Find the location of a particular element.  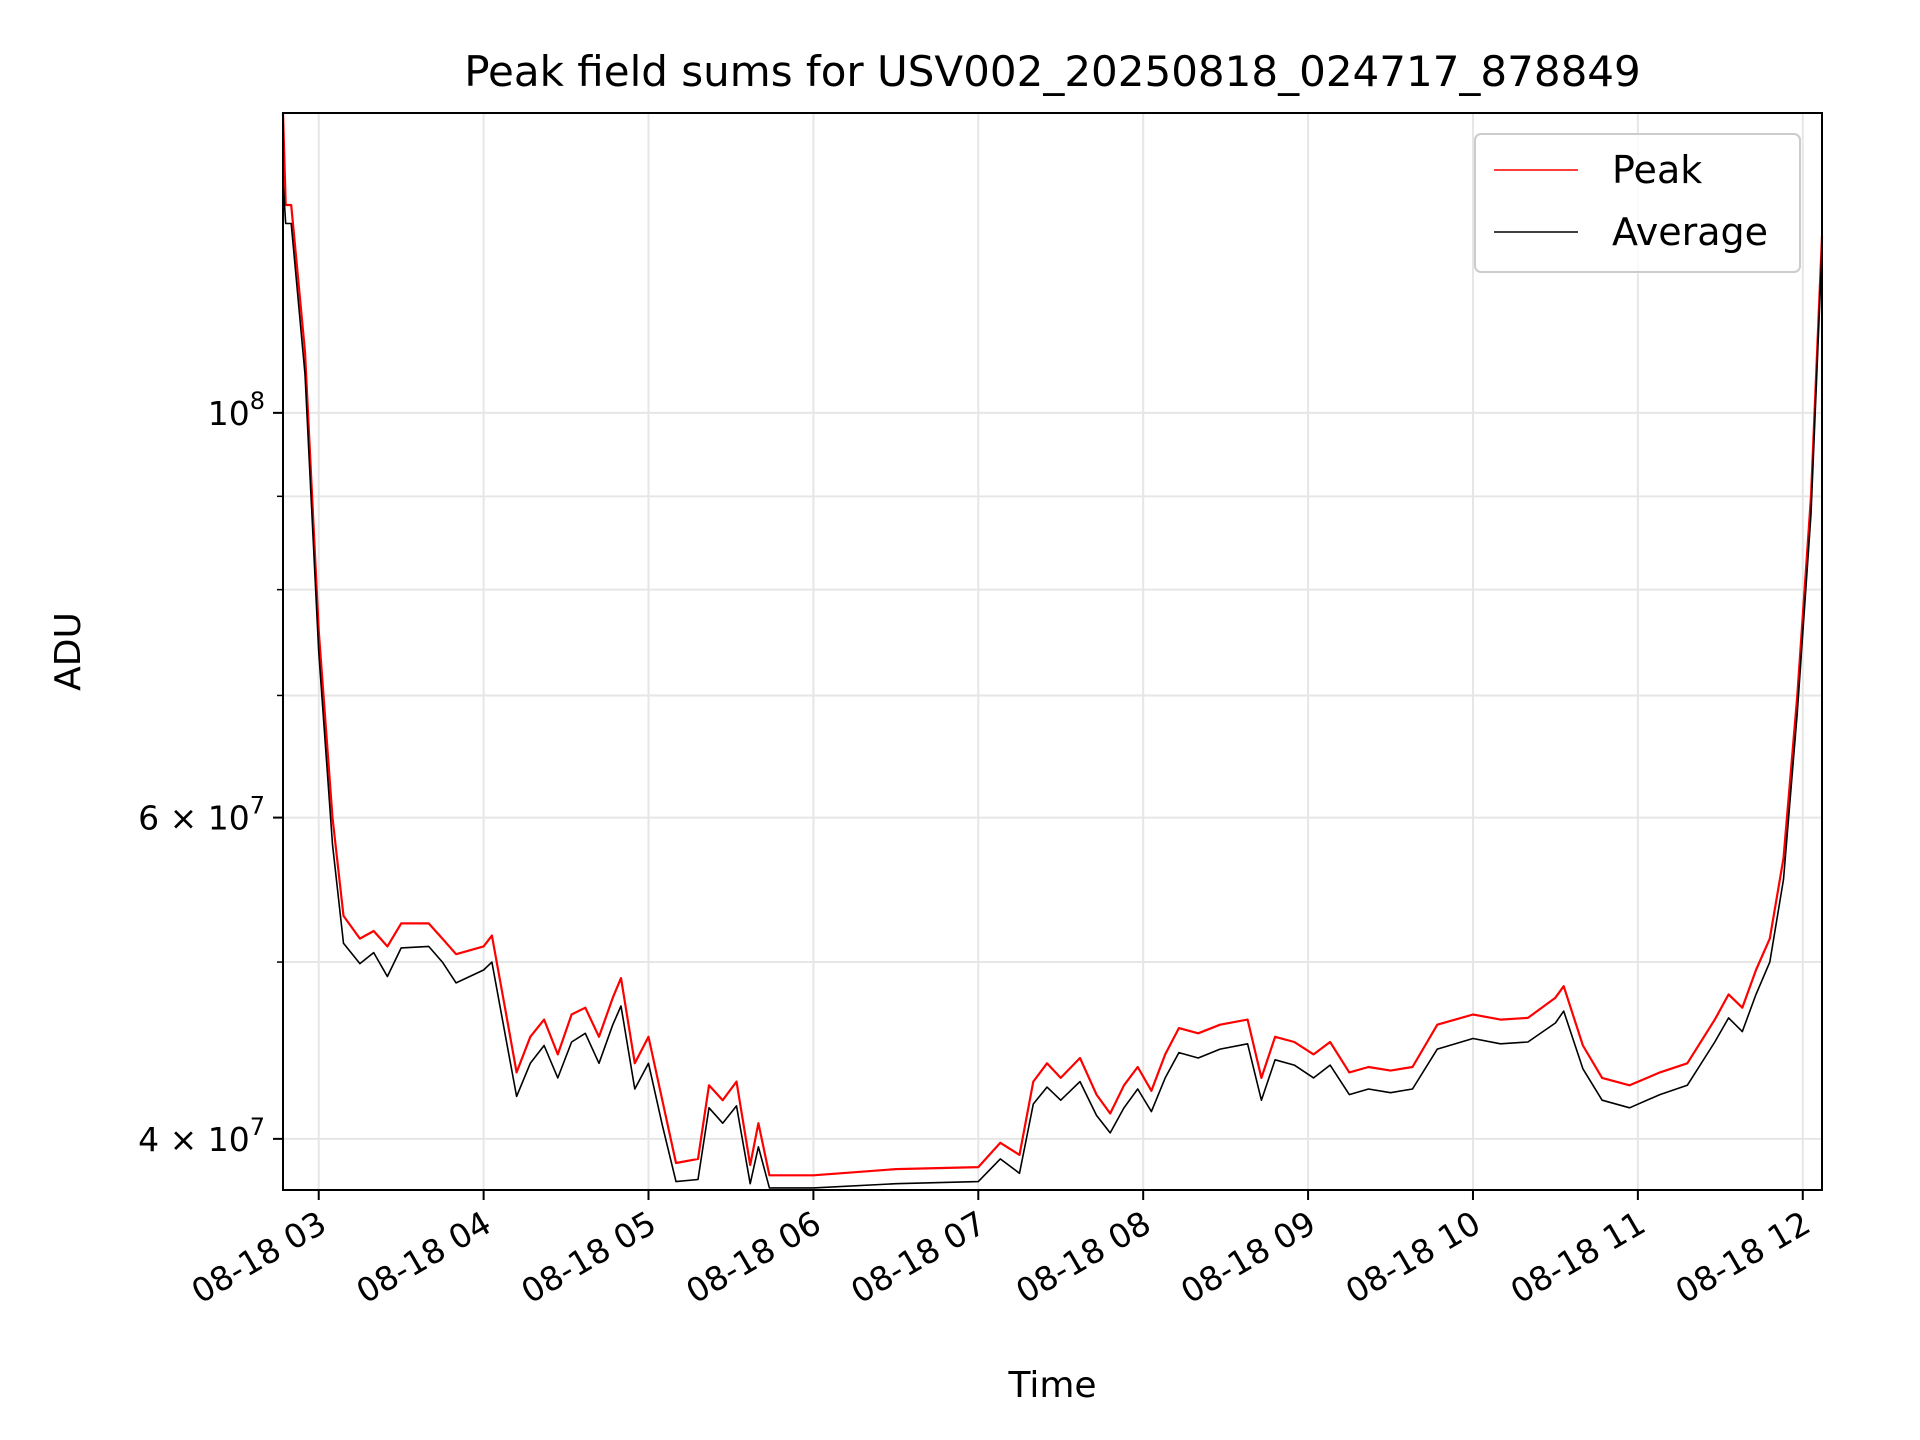

x-axis-label: Time is located at coordinates (1051, 1385).